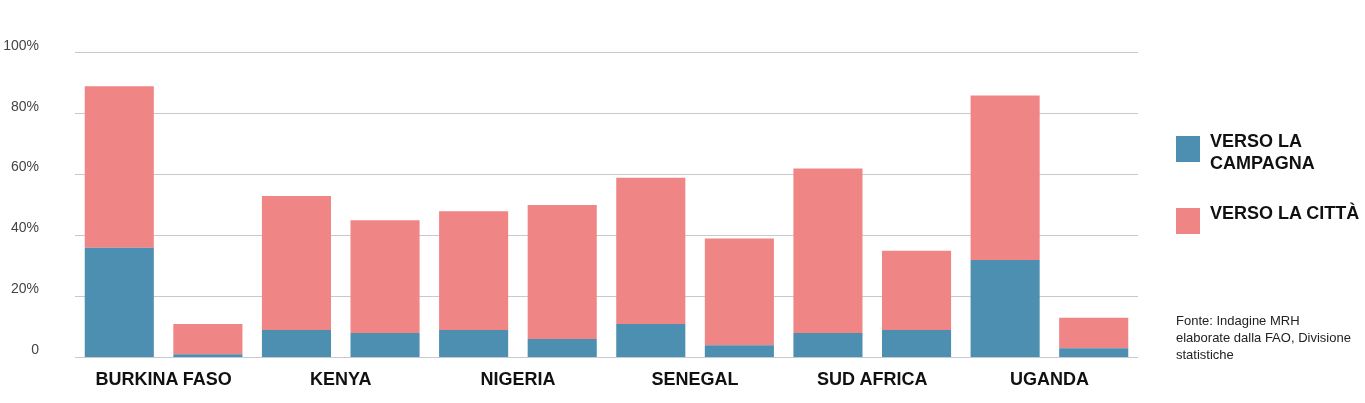 This screenshot has width=1365, height=403. What do you see at coordinates (35, 349) in the screenshot?
I see `y-tick-label: 0` at bounding box center [35, 349].